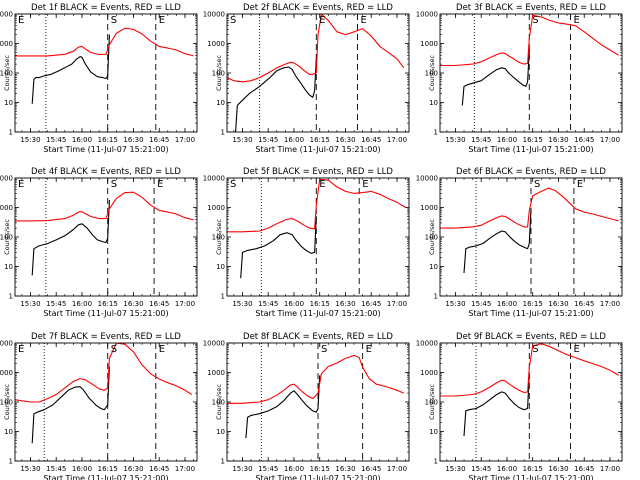 Image resolution: width=640 pixels, height=480 pixels. I want to click on panel-title: Det 3f BLACK = Events, RED = LLD, so click(531, 8).